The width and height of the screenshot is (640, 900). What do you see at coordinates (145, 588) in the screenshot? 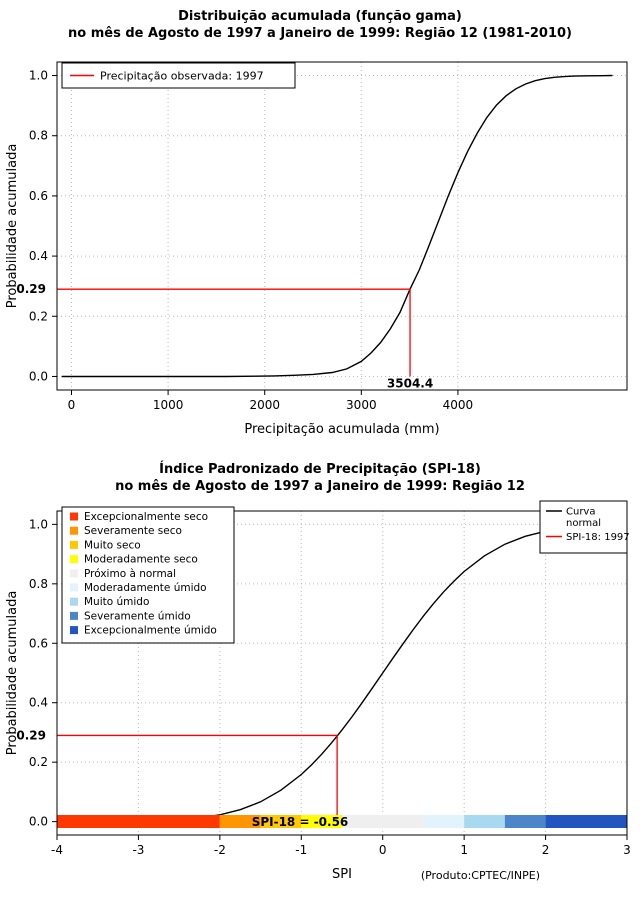
I see `category-label: Moderadamente úmido` at bounding box center [145, 588].